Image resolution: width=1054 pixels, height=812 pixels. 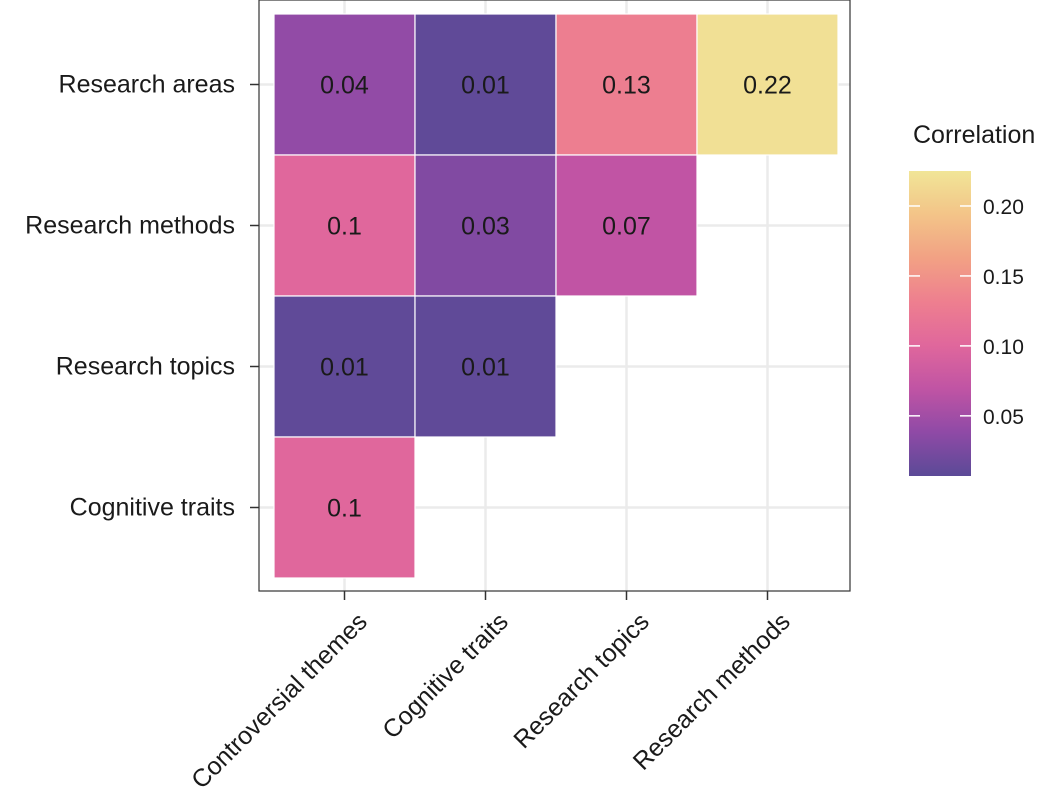 I want to click on cell-value-label: 0.13, so click(x=626, y=86).